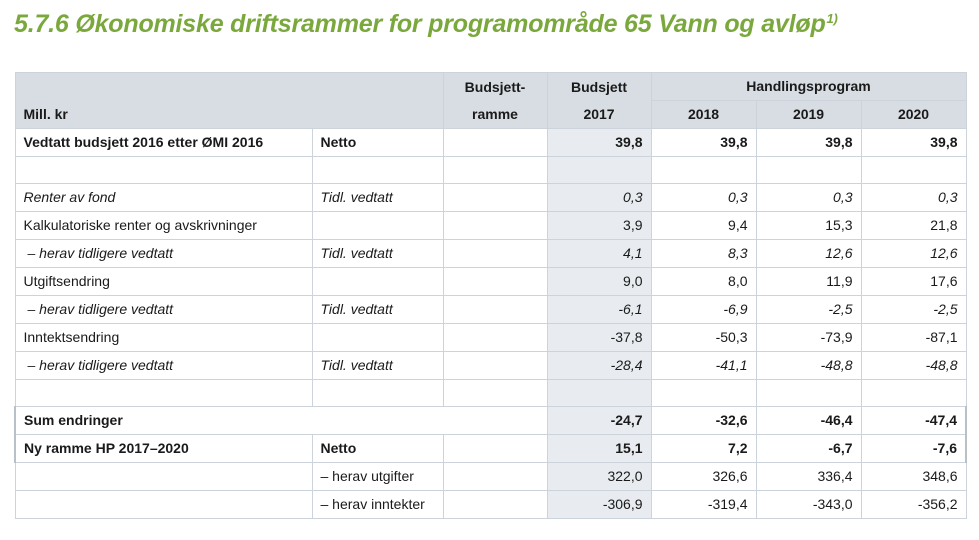 The height and width of the screenshot is (540, 979). I want to click on year-2018-cell: 8,0, so click(703, 281).